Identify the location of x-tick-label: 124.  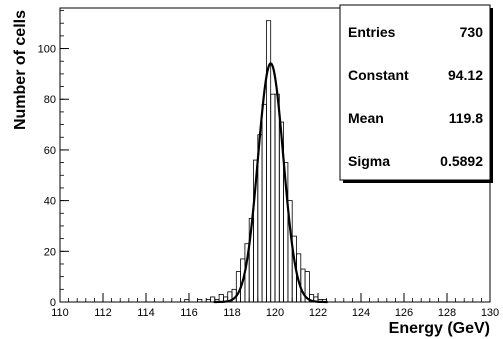
(361, 313).